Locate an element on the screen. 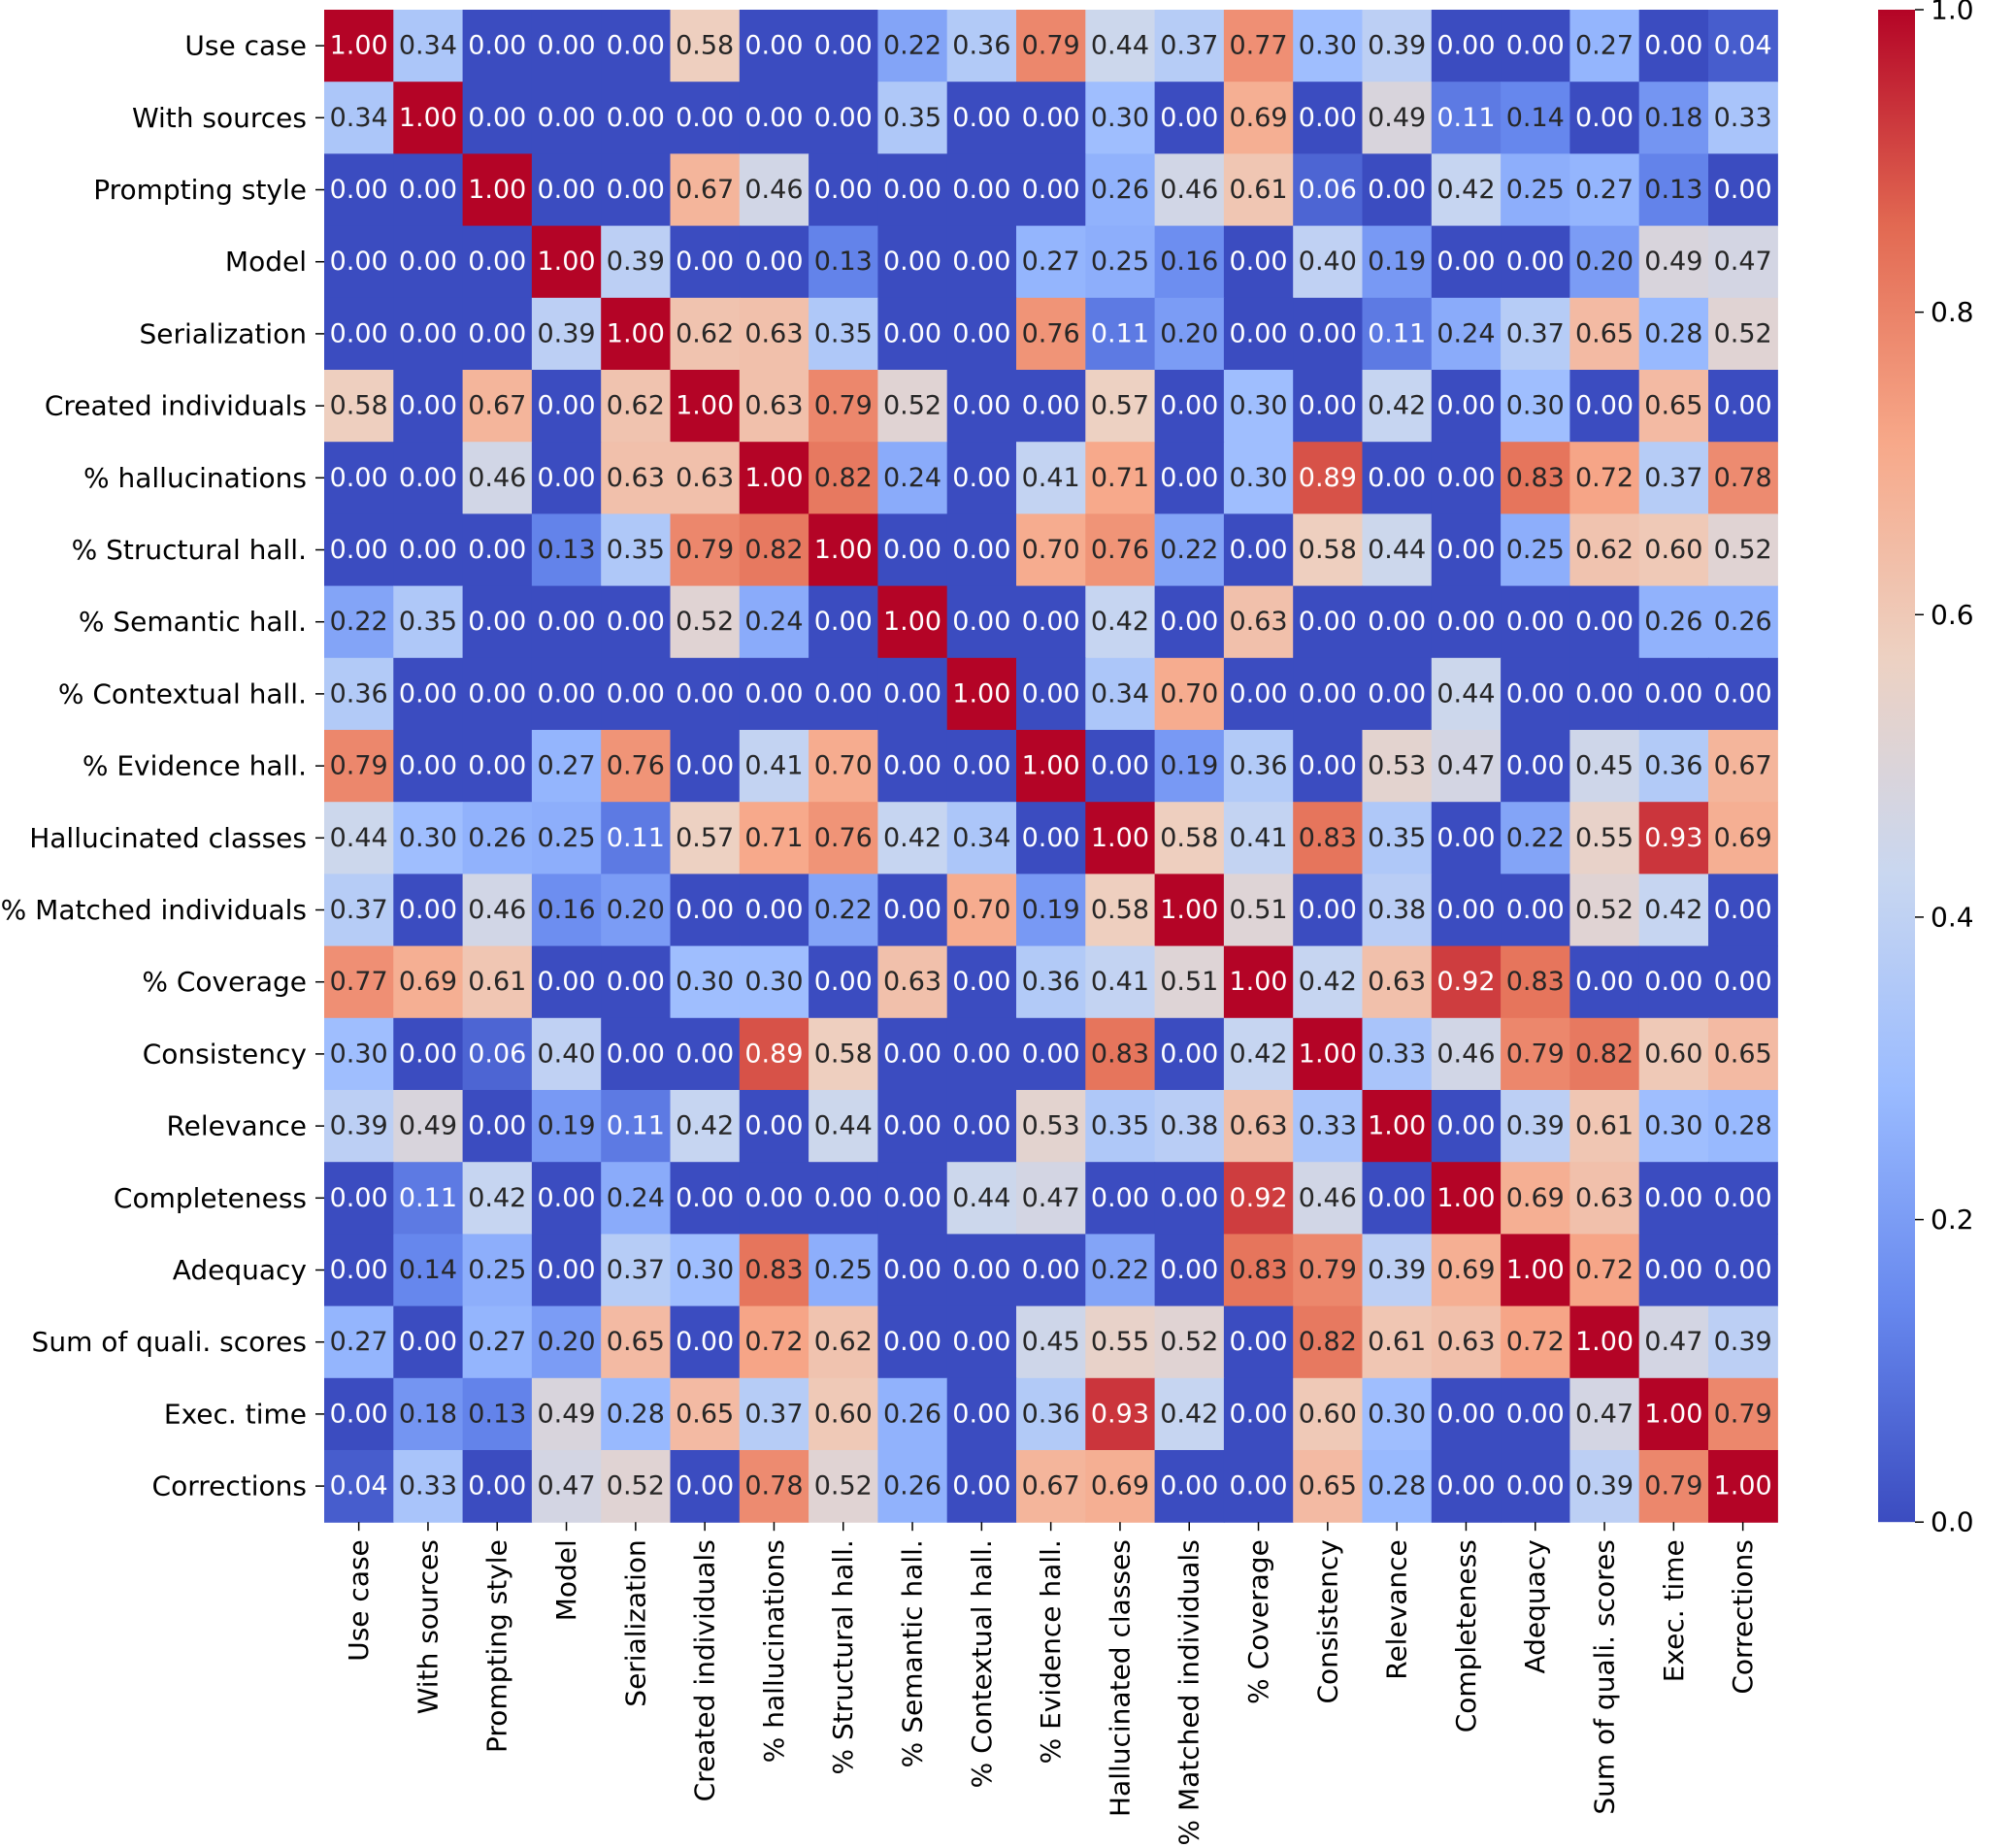 The height and width of the screenshot is (1848, 2014). cell-value-label: 0.35 is located at coordinates (912, 118).